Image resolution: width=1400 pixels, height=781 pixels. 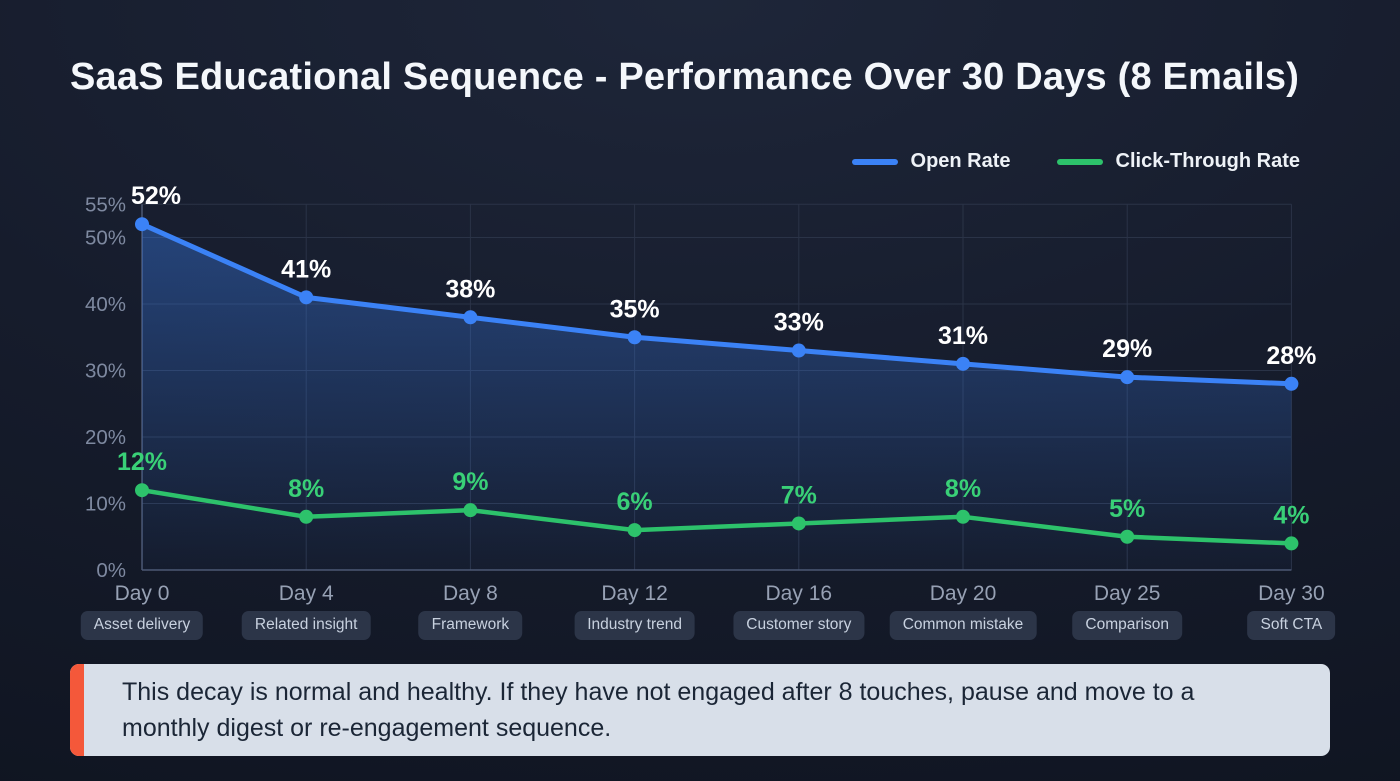 I want to click on open-rate-value-label: 28%, so click(x=1291, y=356).